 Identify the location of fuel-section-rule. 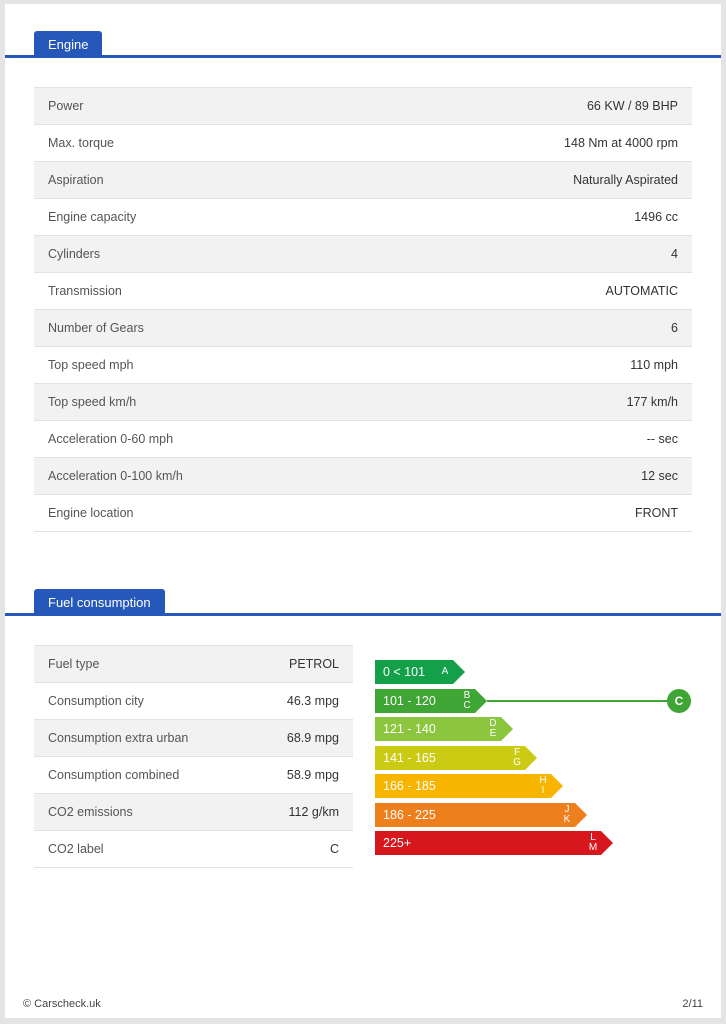
(363, 614).